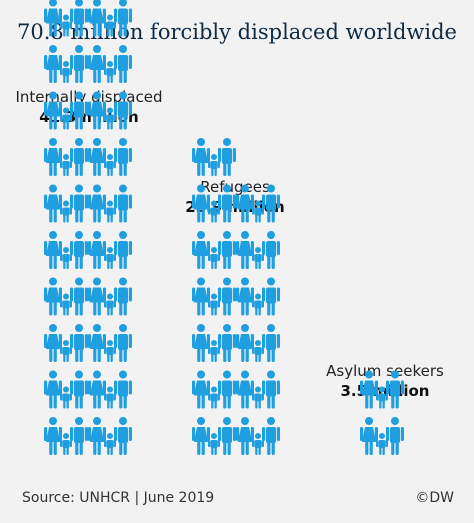 This screenshot has height=523, width=474. What do you see at coordinates (118, 498) in the screenshot?
I see `source-note: Source: UNHCR | June 2019` at bounding box center [118, 498].